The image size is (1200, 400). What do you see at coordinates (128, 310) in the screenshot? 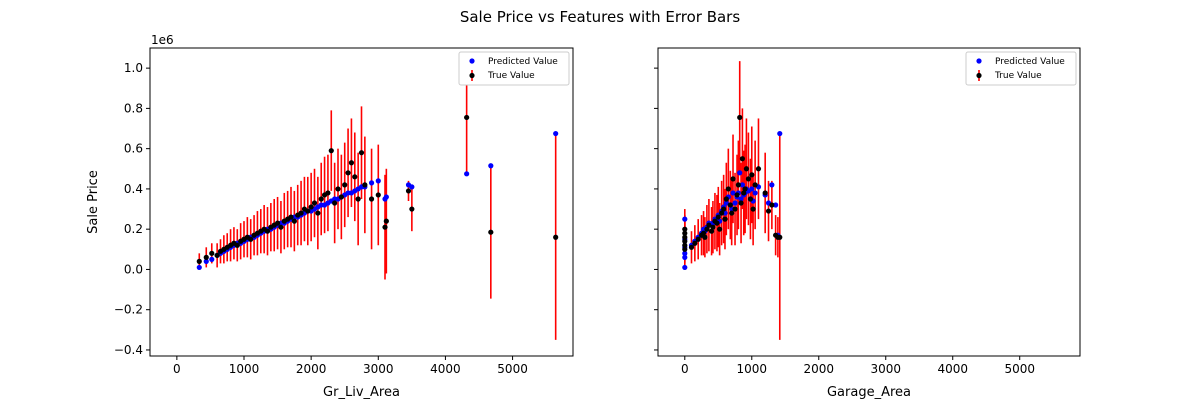
I see `y-tick-label: −0.2` at bounding box center [128, 310].